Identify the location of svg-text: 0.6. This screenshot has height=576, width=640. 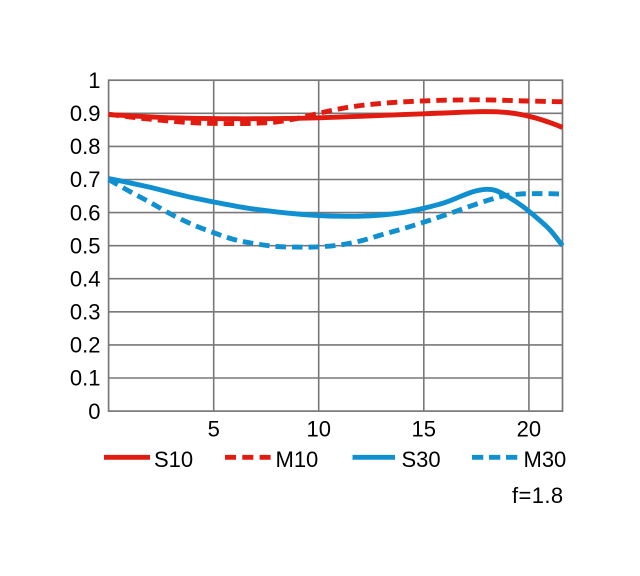
(85, 212).